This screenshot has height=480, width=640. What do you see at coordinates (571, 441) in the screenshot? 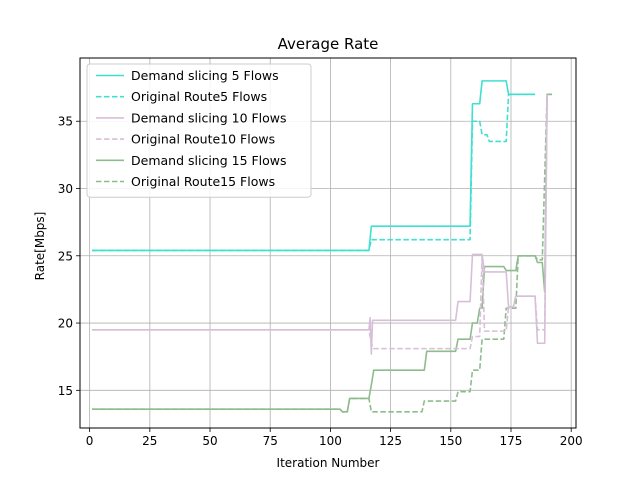
I see `x-tick-label: 200` at bounding box center [571, 441].